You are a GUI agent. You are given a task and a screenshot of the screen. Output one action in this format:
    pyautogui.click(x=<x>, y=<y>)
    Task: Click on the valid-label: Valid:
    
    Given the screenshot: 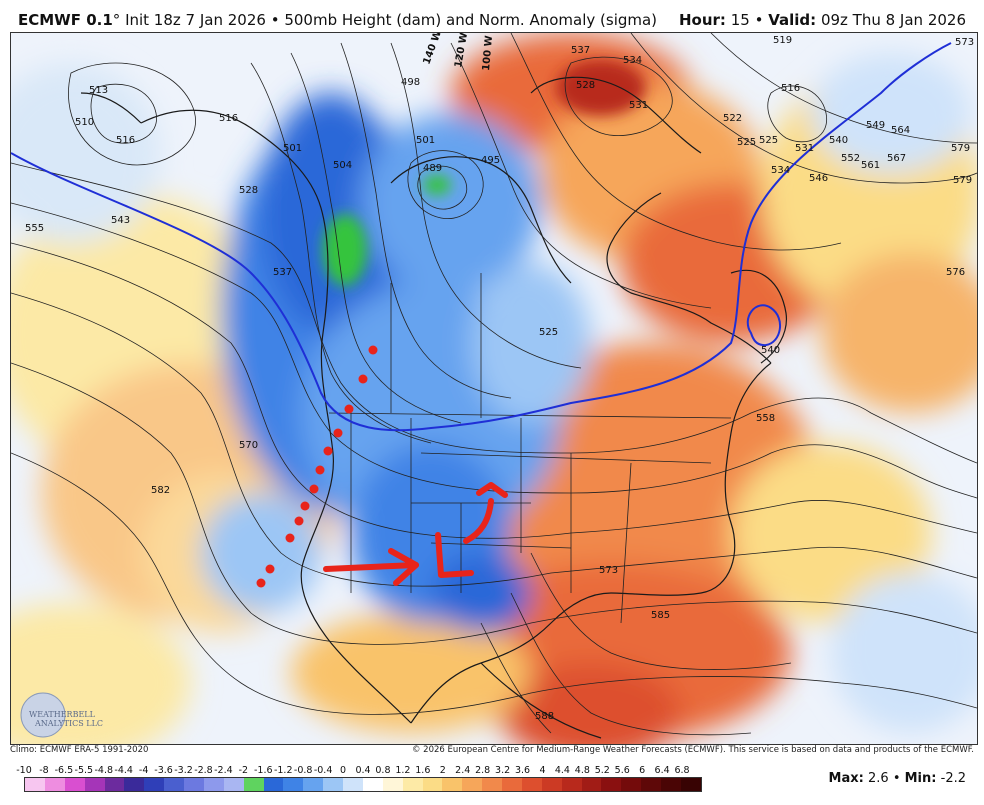 What is the action you would take?
    pyautogui.click(x=792, y=20)
    